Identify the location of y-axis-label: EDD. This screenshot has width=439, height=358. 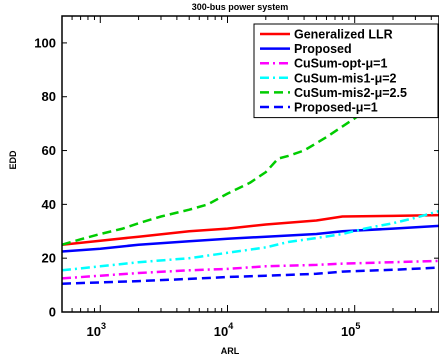
(13, 160).